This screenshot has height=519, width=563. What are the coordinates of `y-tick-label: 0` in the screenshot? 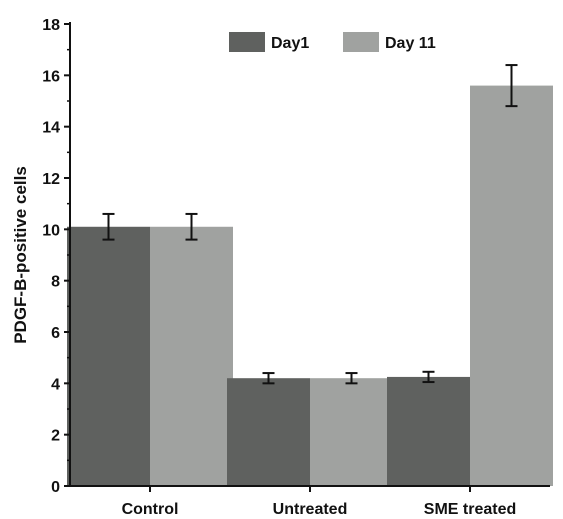 It's located at (55, 487).